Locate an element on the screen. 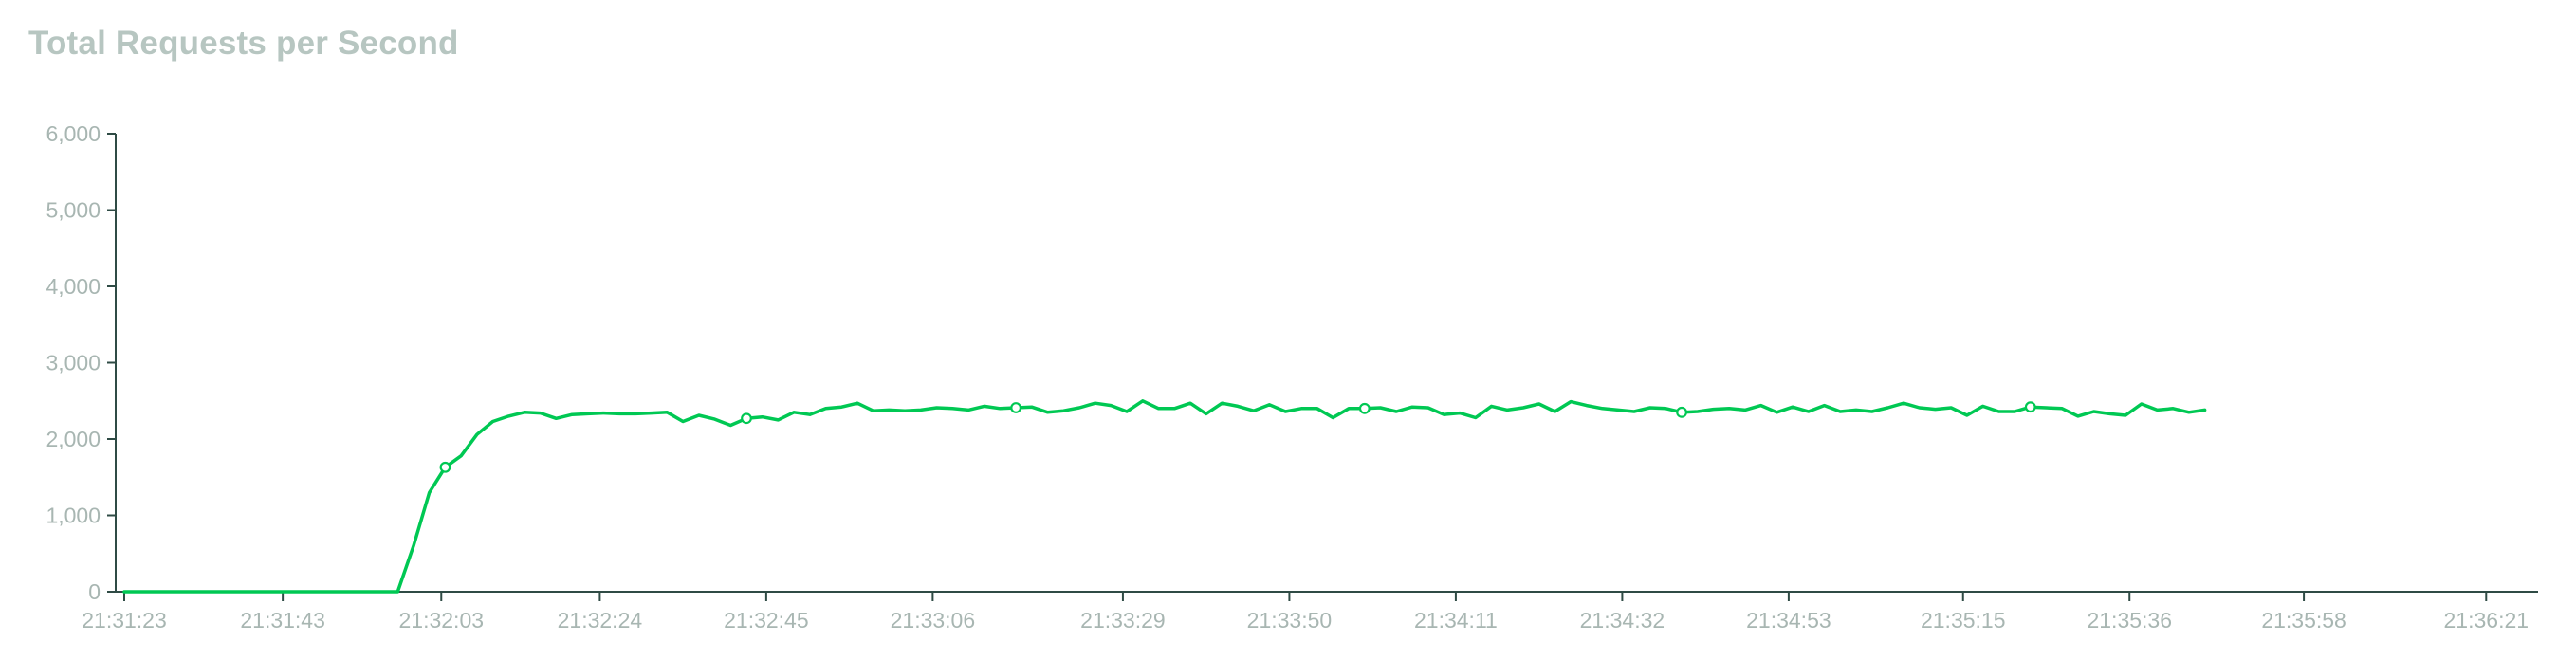 The image size is (2576, 660). chart-title: Total Requests per Second is located at coordinates (243, 43).